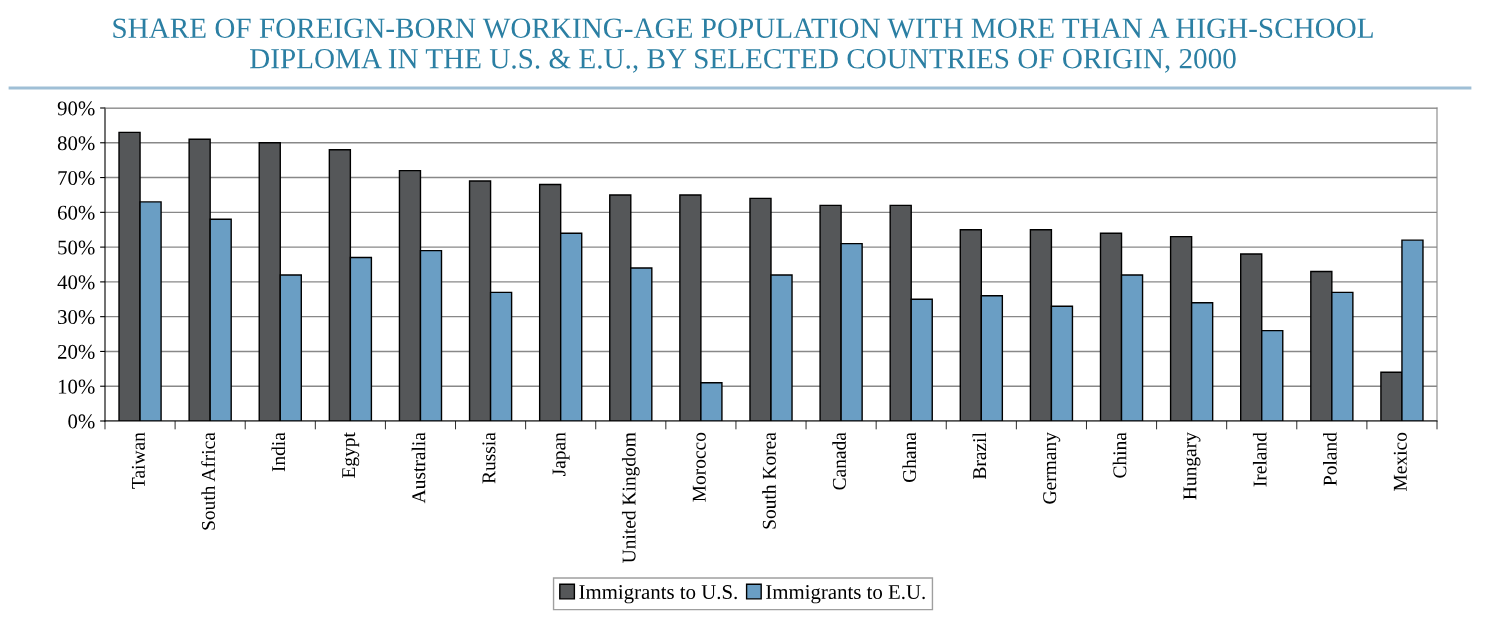 This screenshot has width=1486, height=628. Describe the element at coordinates (699, 467) in the screenshot. I see `x-tick-label: Morocco` at that location.